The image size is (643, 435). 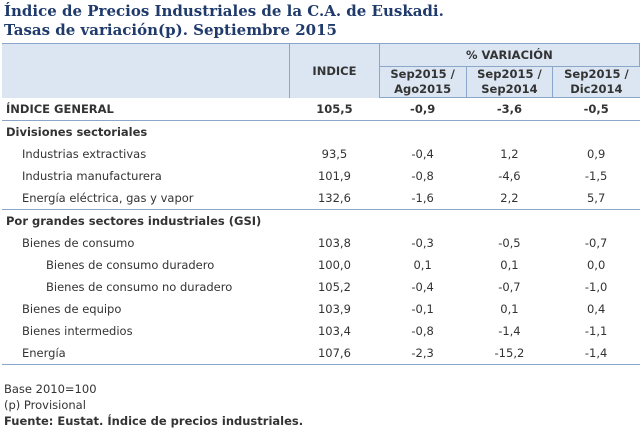 What do you see at coordinates (45, 405) in the screenshot?
I see `provisional-note: (p) Provisional` at bounding box center [45, 405].